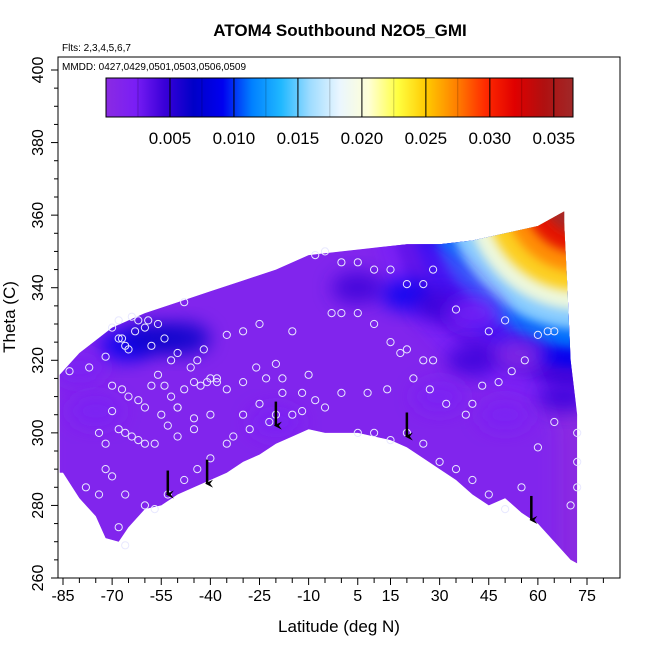 The image size is (650, 650). I want to click on colorbar: 0.005 0.010 0.015 0.020 0.025 0.030 0.035, so click(340, 112).